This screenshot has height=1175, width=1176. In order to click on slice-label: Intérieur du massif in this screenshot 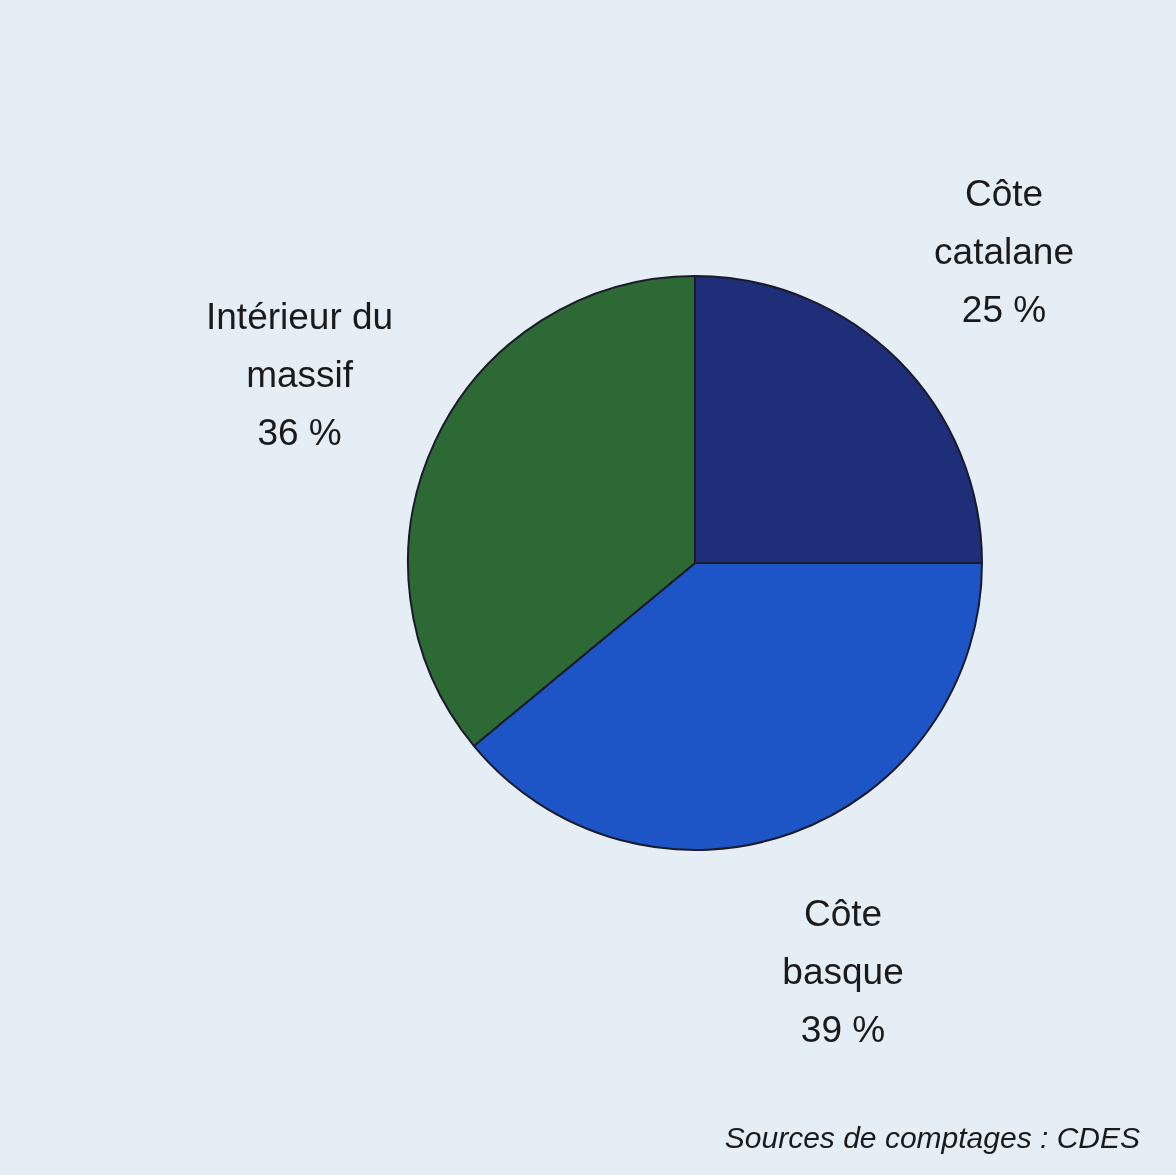, I will do `click(300, 346)`.